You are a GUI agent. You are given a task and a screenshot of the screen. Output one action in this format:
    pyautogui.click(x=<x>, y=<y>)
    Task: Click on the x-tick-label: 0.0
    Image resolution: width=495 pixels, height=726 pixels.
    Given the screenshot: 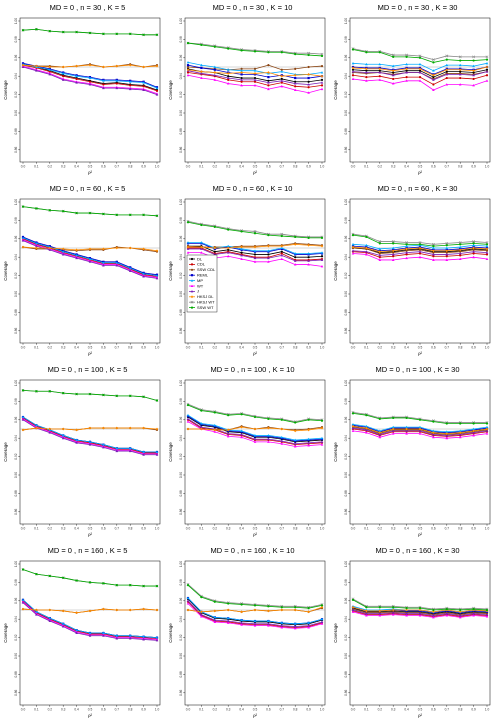 What is the action you would take?
    pyautogui.click(x=188, y=529)
    